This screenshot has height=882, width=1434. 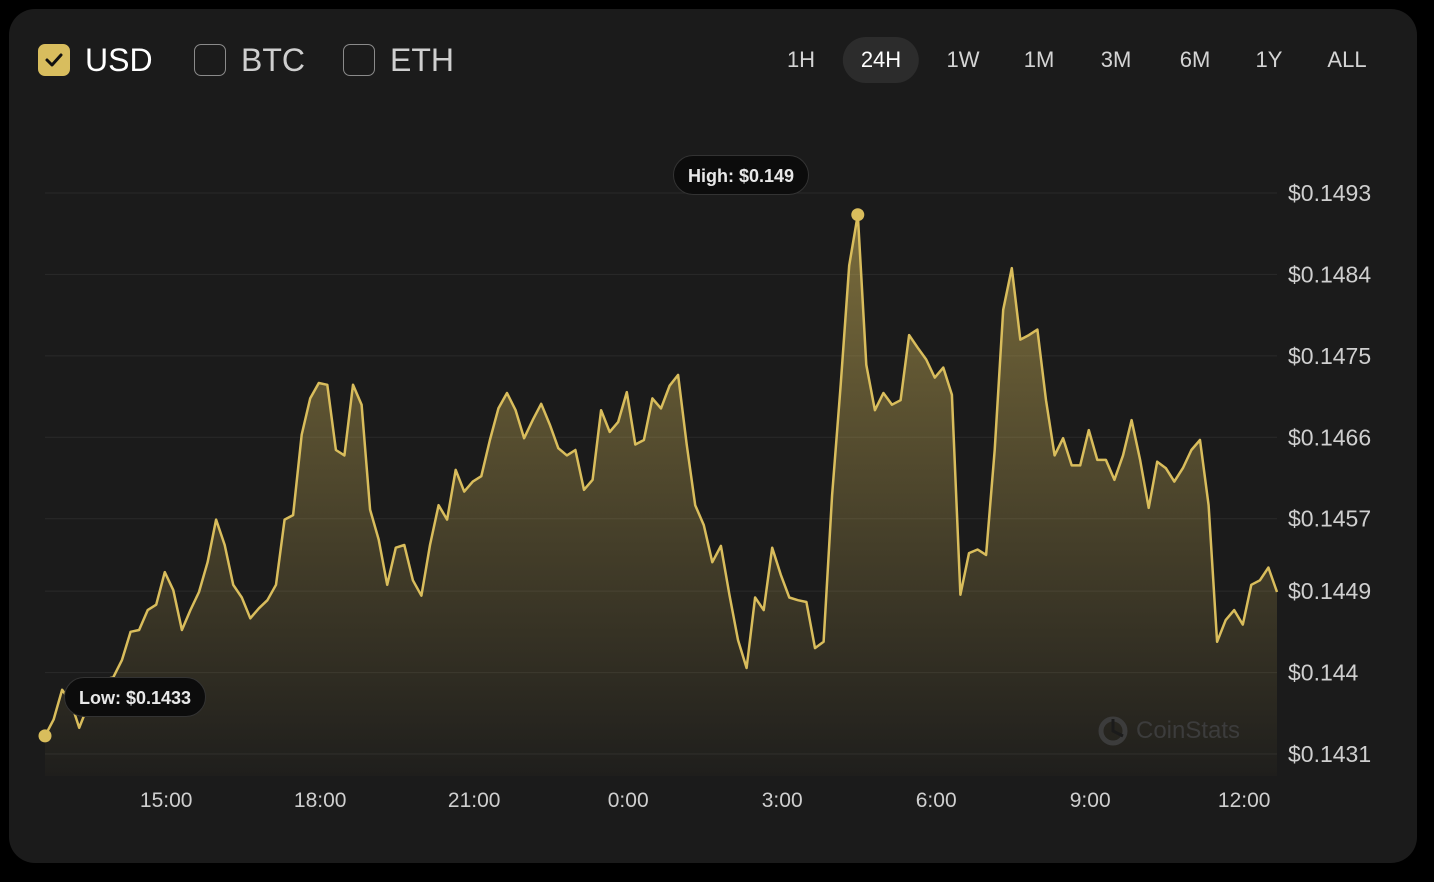 I want to click on x-tick-label: 18:00, so click(x=320, y=800).